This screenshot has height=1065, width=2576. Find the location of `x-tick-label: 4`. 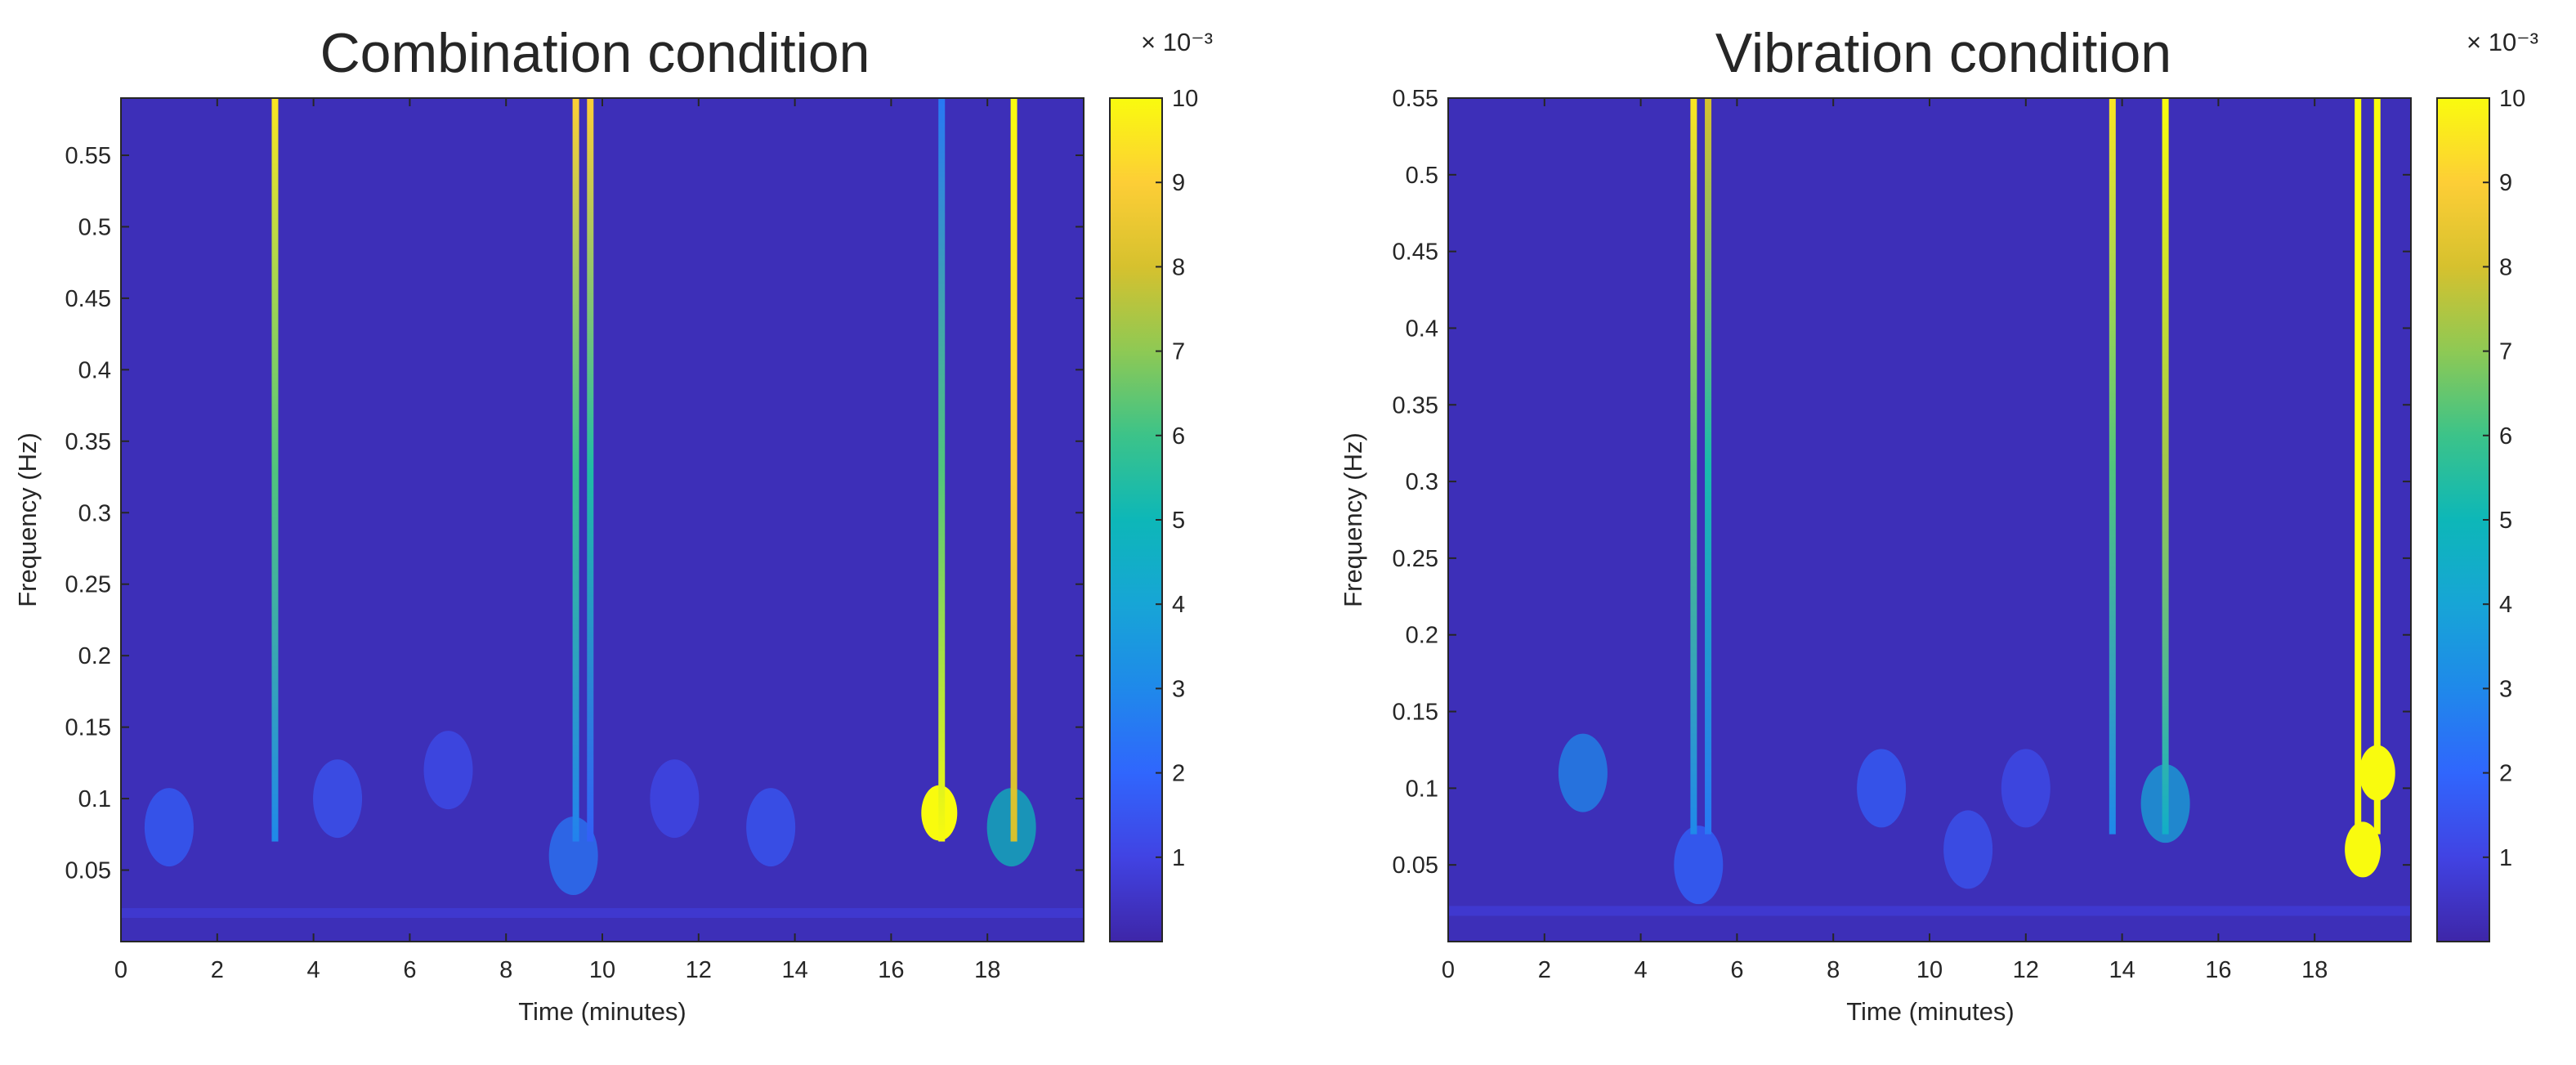

x-tick-label: 4 is located at coordinates (1641, 970).